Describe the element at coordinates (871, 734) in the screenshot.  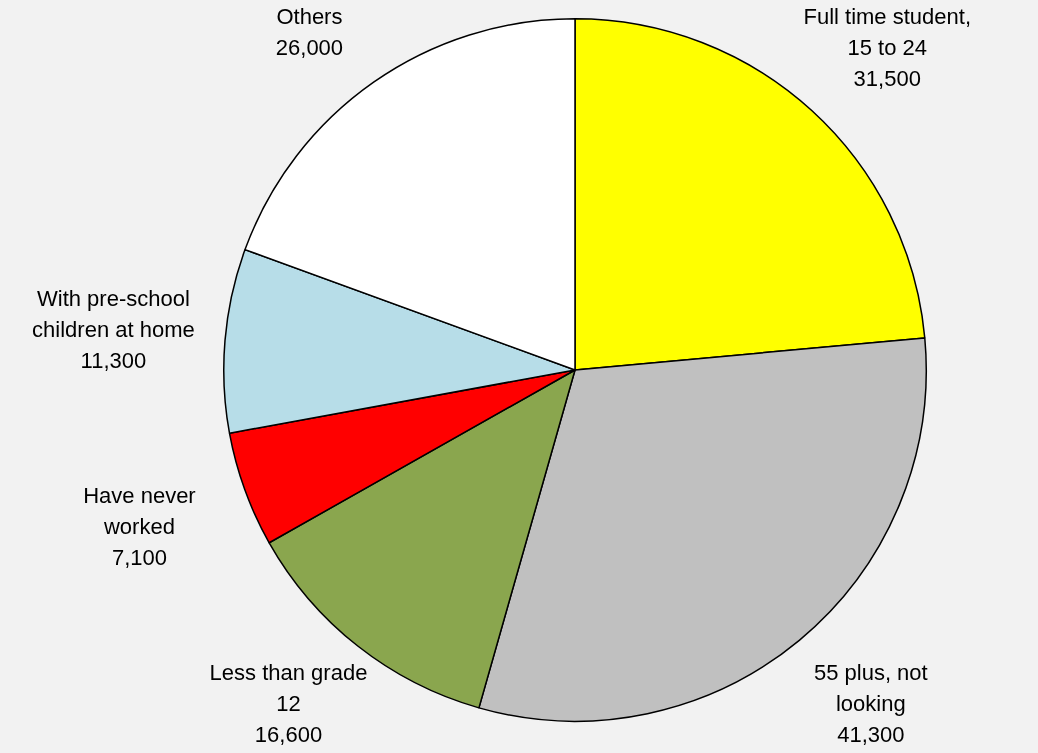
I see `data-label: 41,300` at that location.